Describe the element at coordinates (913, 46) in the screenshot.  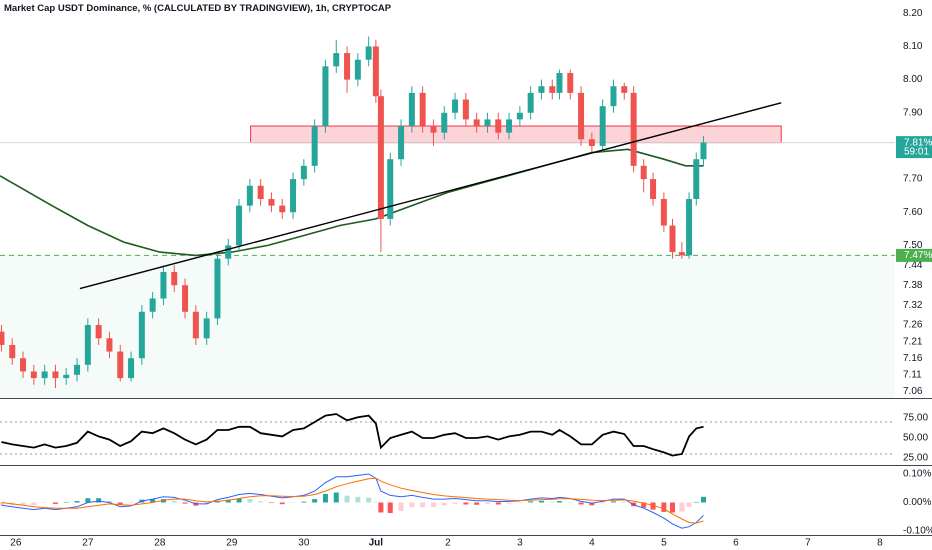
I see `y-tick-label: 8.10` at that location.